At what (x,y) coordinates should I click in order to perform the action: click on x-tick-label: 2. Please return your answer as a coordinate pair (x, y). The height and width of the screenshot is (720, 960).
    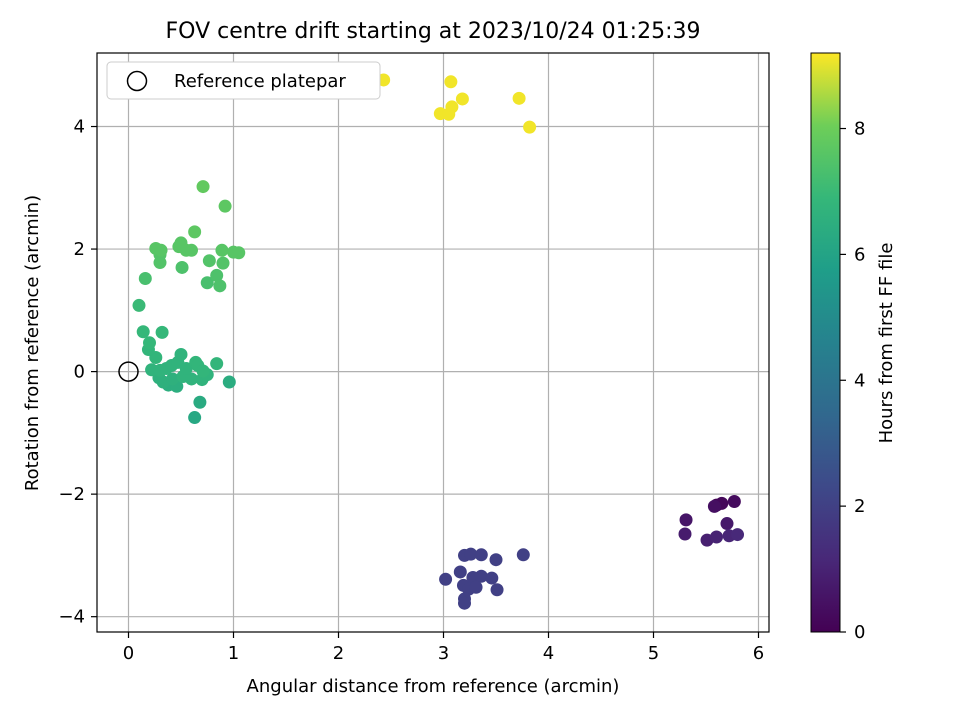
    Looking at the image, I should click on (338, 653).